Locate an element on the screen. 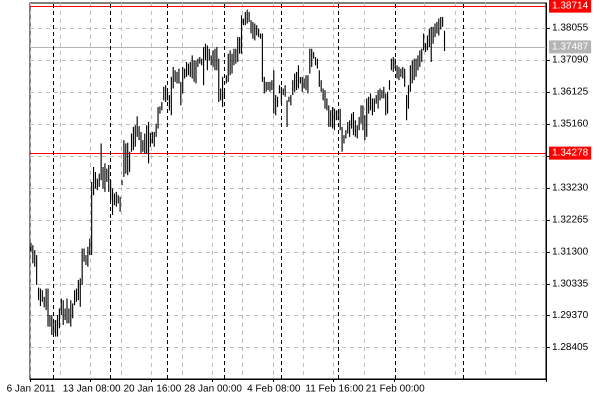 The height and width of the screenshot is (400, 600). y-tick-label: 1.28405 is located at coordinates (570, 348).